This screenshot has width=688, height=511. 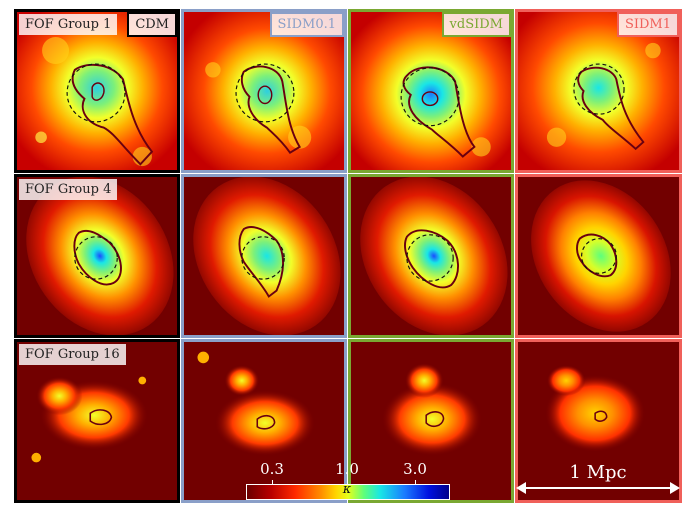 I want to click on group-label: FOF Group 16, so click(x=72, y=354).